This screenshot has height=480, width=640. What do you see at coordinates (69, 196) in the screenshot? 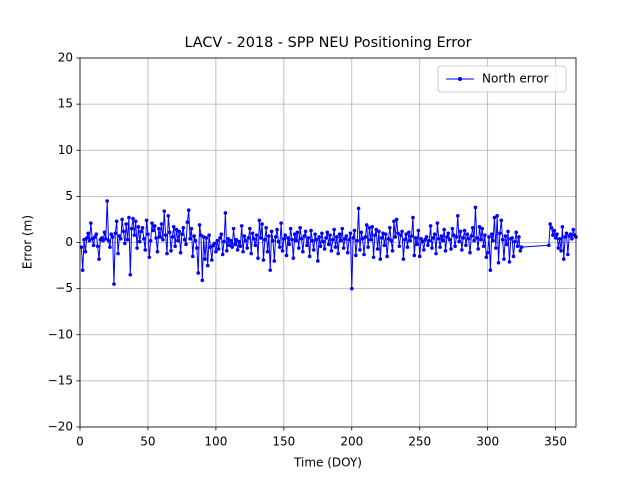
I see `y-tick-label: 5` at bounding box center [69, 196].